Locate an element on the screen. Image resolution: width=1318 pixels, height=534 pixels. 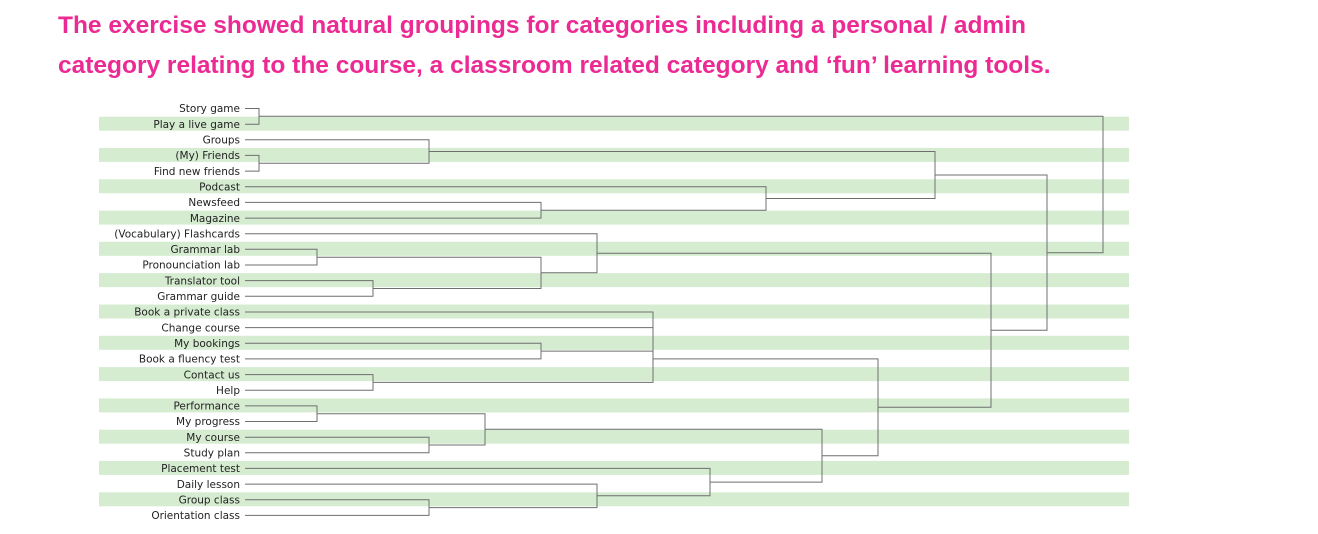
leaf-label: Contact us is located at coordinates (212, 375).